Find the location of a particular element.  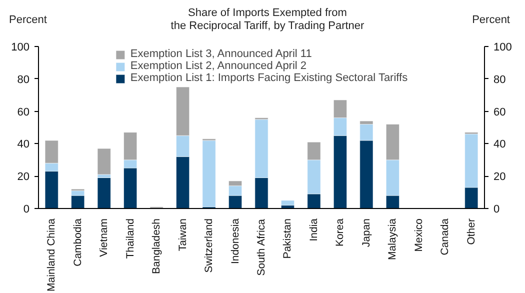

x-tick-label: Cambodia is located at coordinates (78, 242).